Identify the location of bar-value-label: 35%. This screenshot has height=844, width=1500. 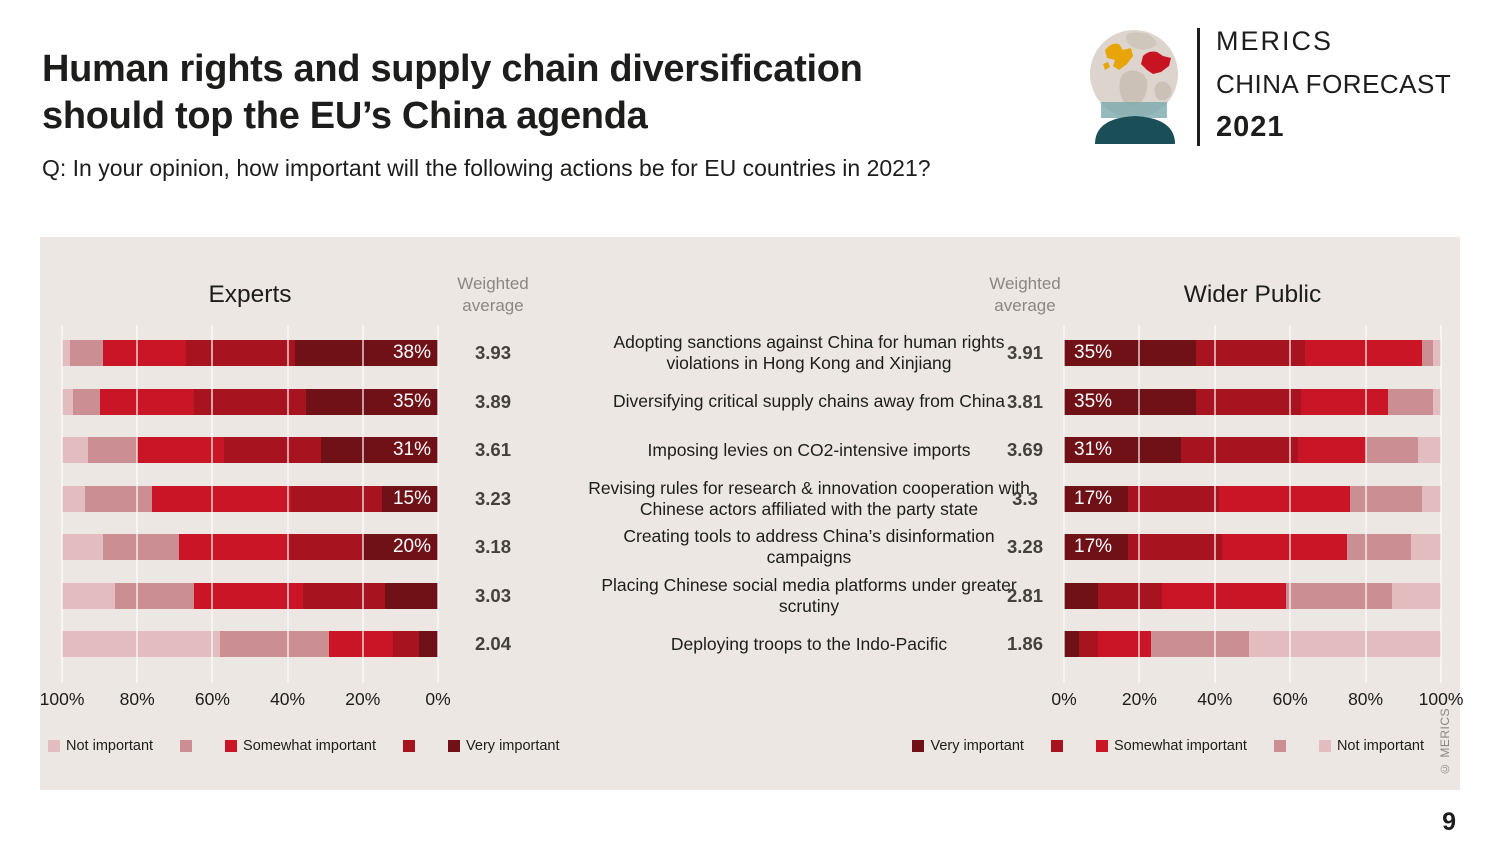
(1093, 352).